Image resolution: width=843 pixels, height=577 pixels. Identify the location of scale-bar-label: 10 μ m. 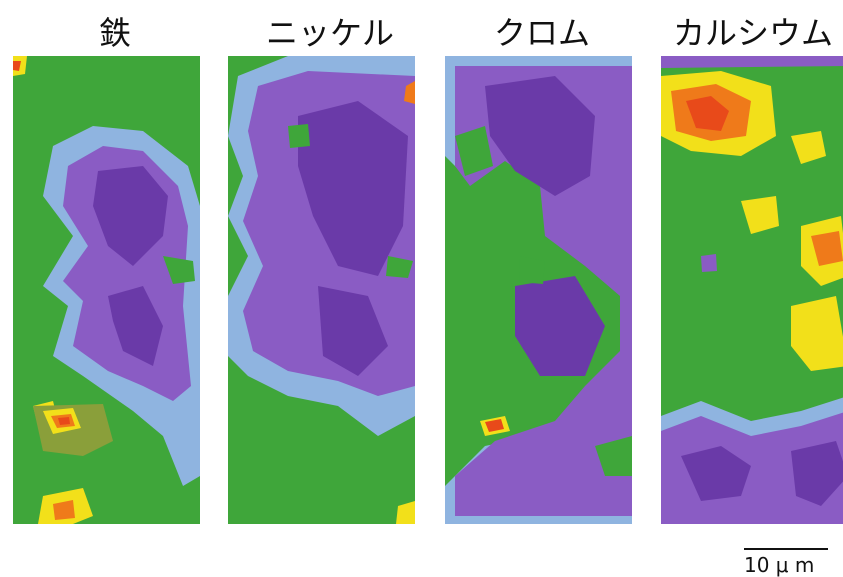
(779, 565).